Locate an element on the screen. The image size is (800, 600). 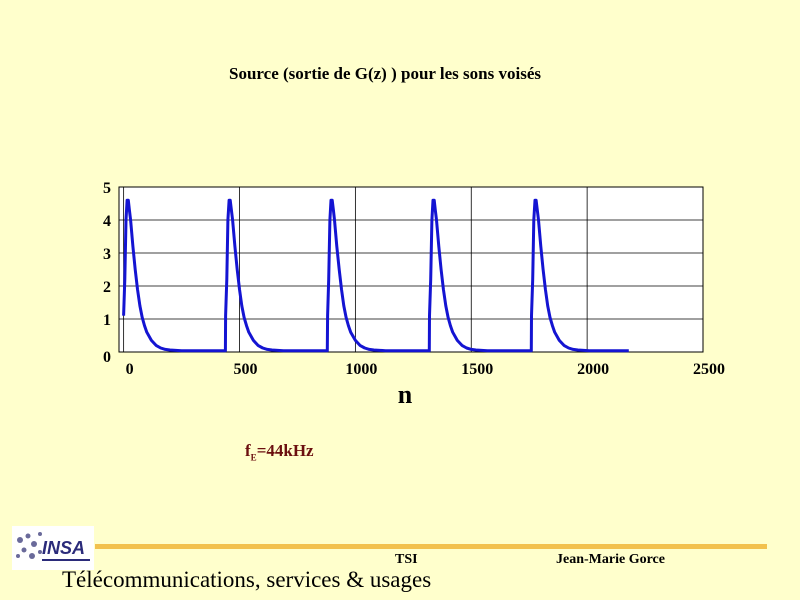
x-tick-label: 1000 is located at coordinates (361, 369).